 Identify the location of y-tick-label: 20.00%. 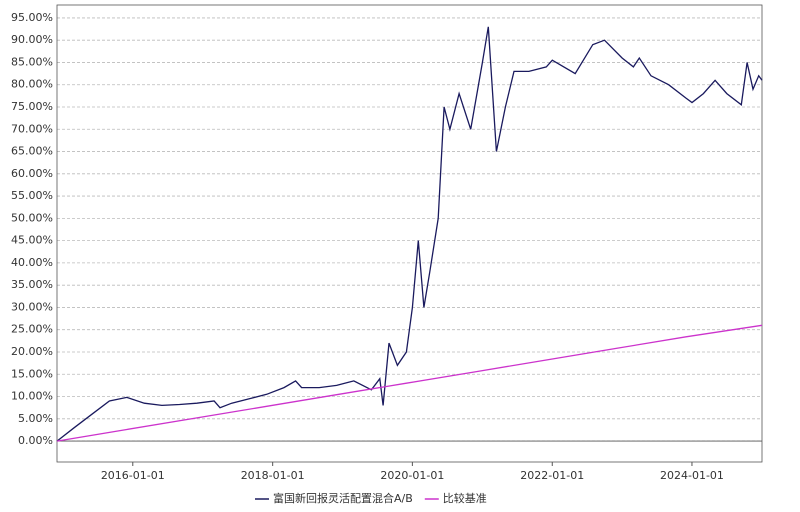
(32, 351).